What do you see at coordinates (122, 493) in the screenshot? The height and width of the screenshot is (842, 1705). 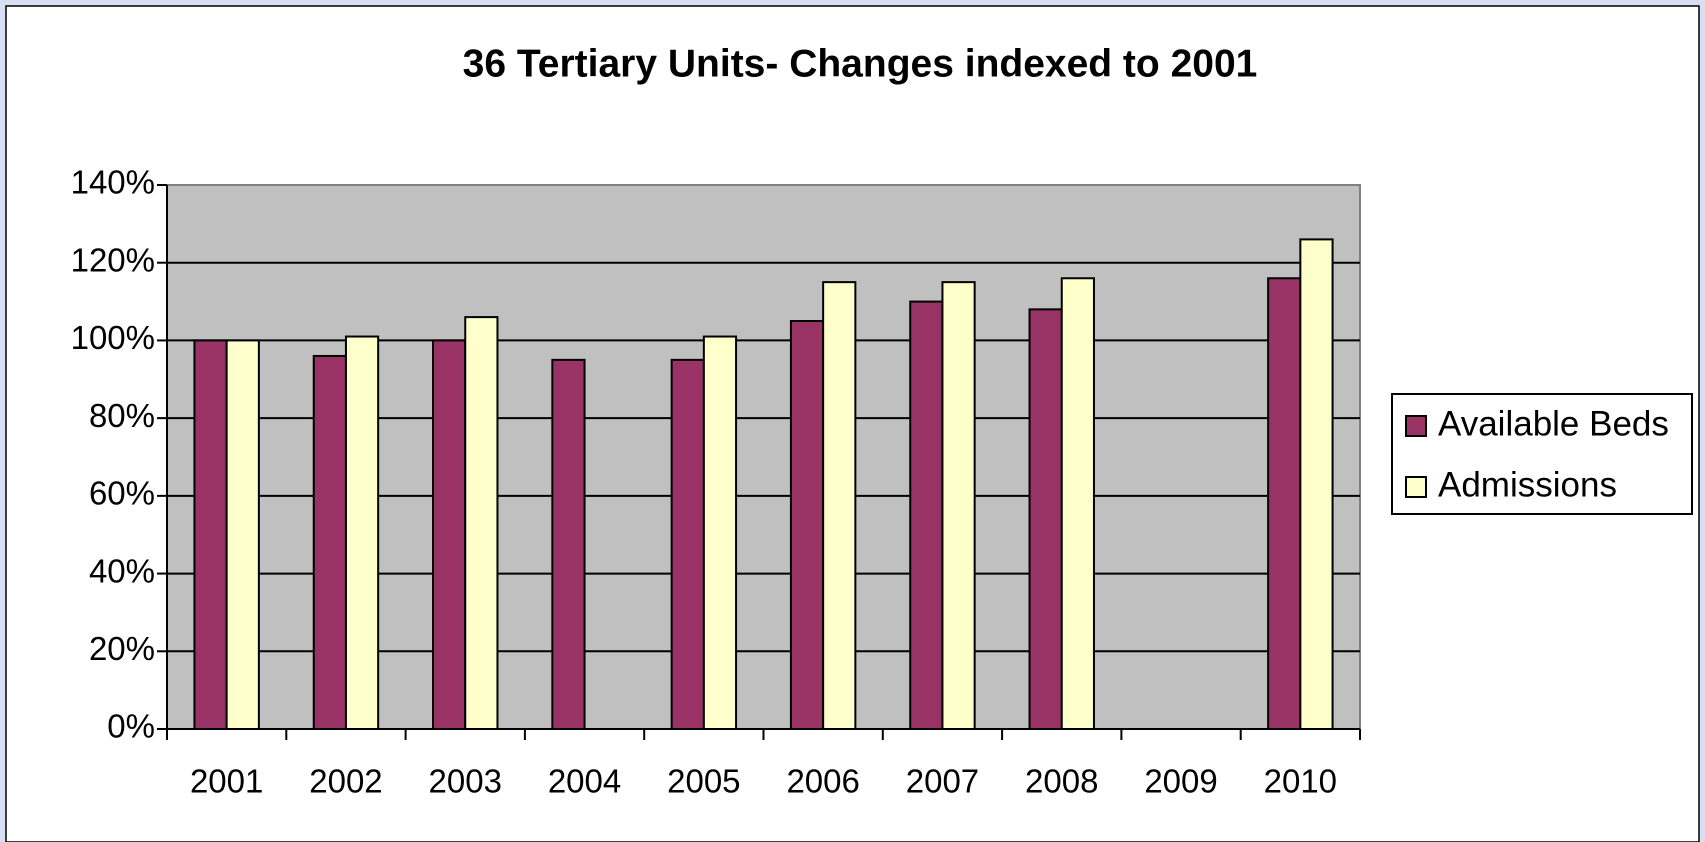 I see `y-tick-label: 60%` at bounding box center [122, 493].